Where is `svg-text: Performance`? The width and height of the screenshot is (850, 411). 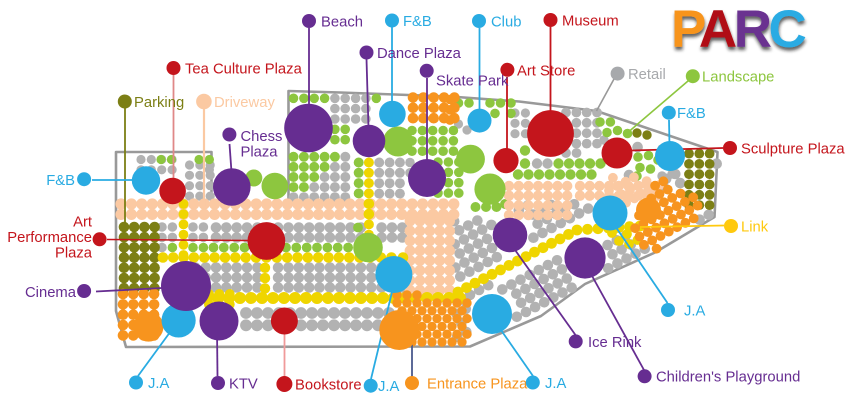 svg-text: Performance is located at coordinates (49, 238).